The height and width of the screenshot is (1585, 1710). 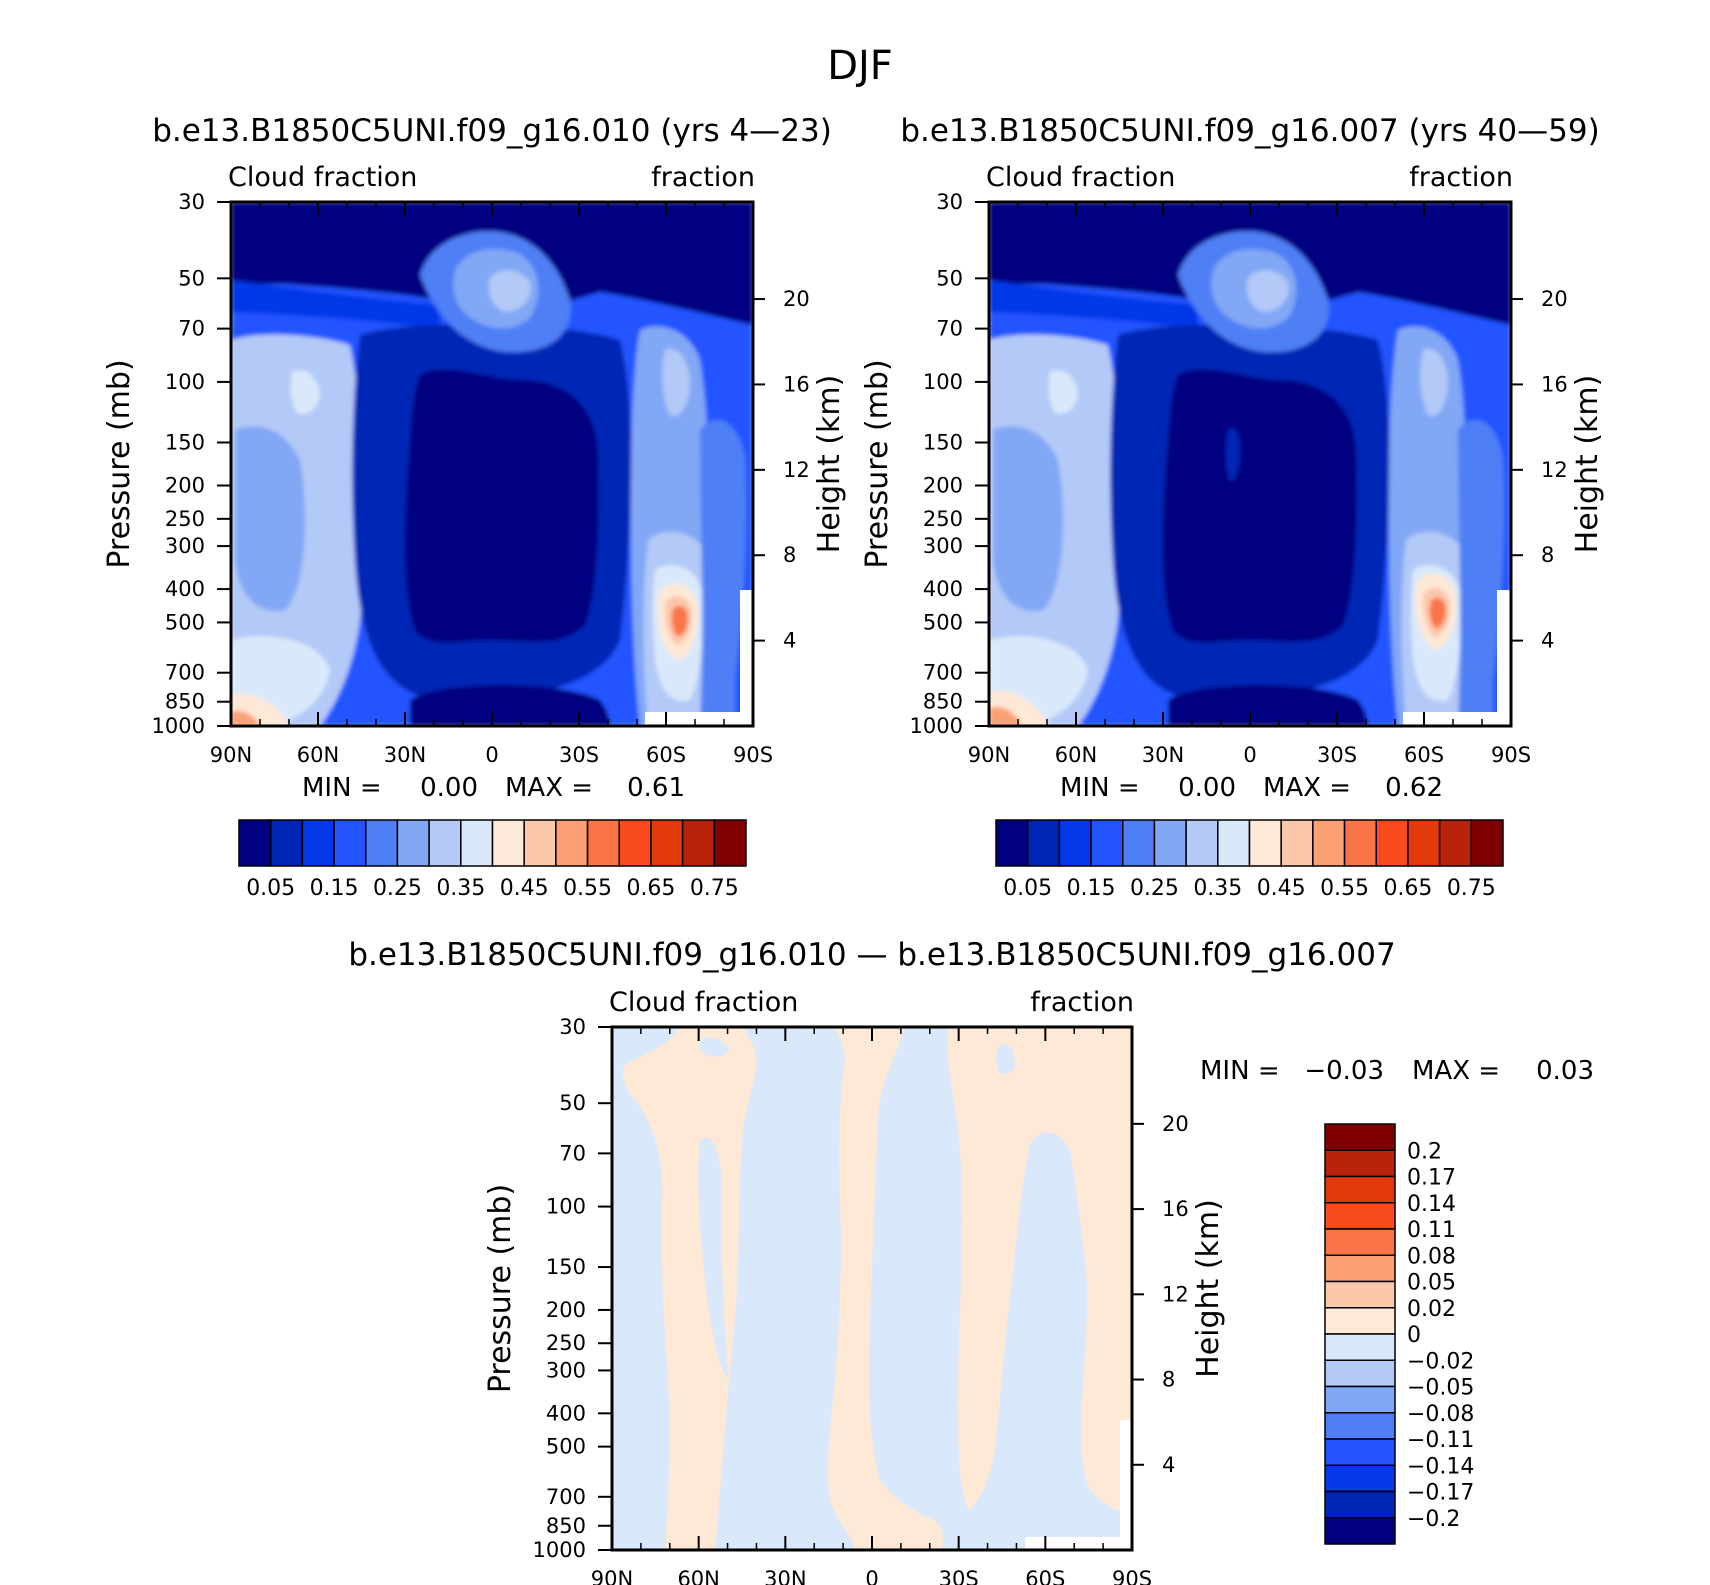 What do you see at coordinates (185, 546) in the screenshot?
I see `panel-a-y-tick-label: 300` at bounding box center [185, 546].